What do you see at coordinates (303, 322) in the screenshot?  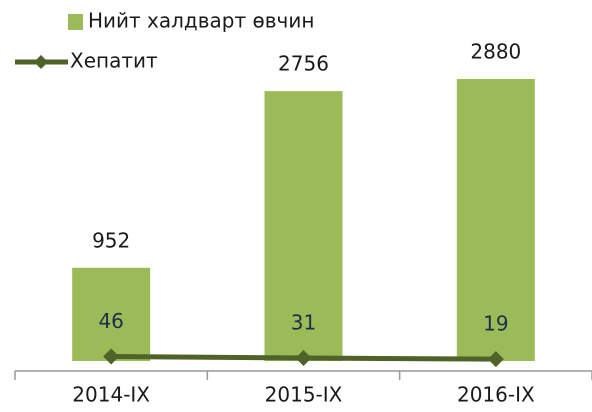 I see `line-value-label: 31` at bounding box center [303, 322].